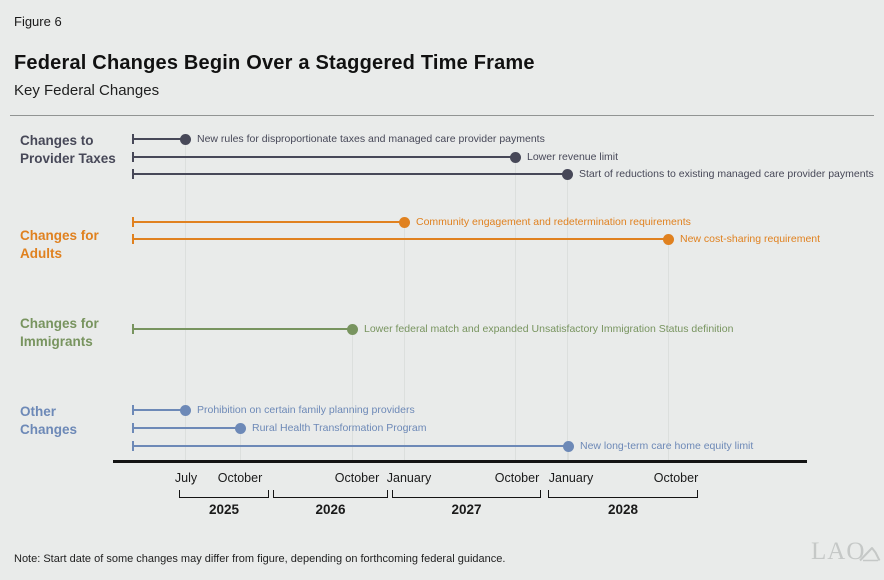  Describe the element at coordinates (339, 428) in the screenshot. I see `event-label: Rural Health Transformation Program` at that location.